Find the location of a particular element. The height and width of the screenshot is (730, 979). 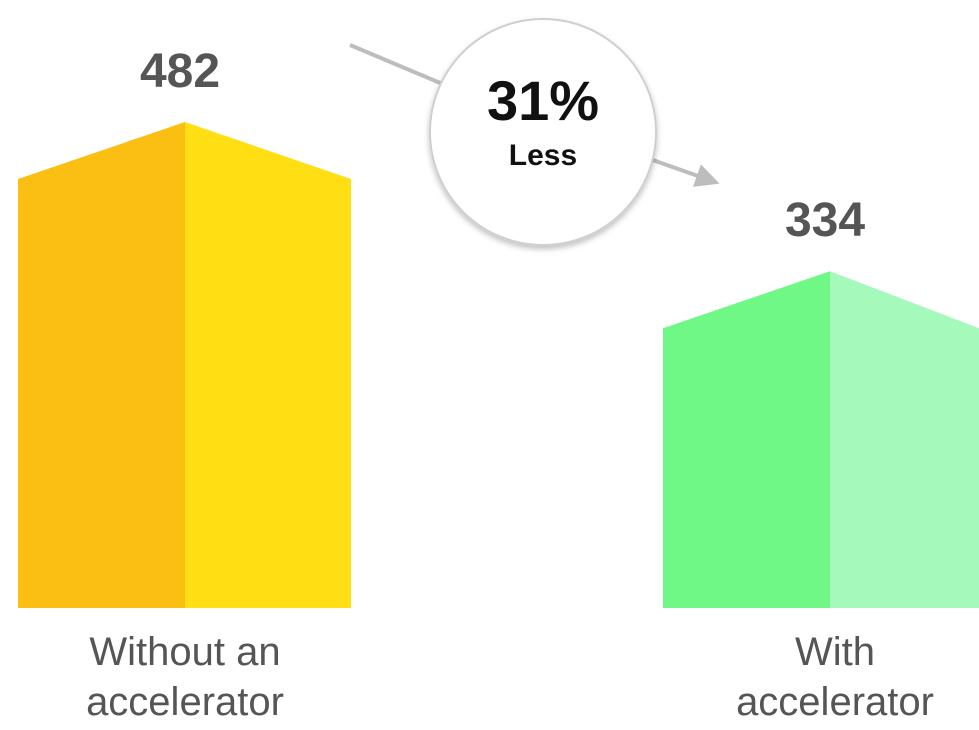

bar-2-left-face is located at coordinates (746, 439).